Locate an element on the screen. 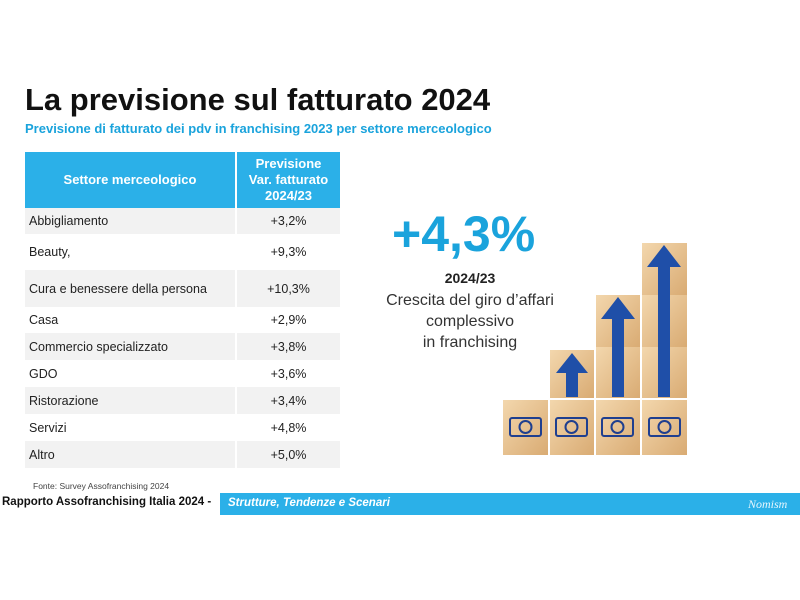 Image resolution: width=800 pixels, height=600 pixels. sector: Beauty, is located at coordinates (130, 252).